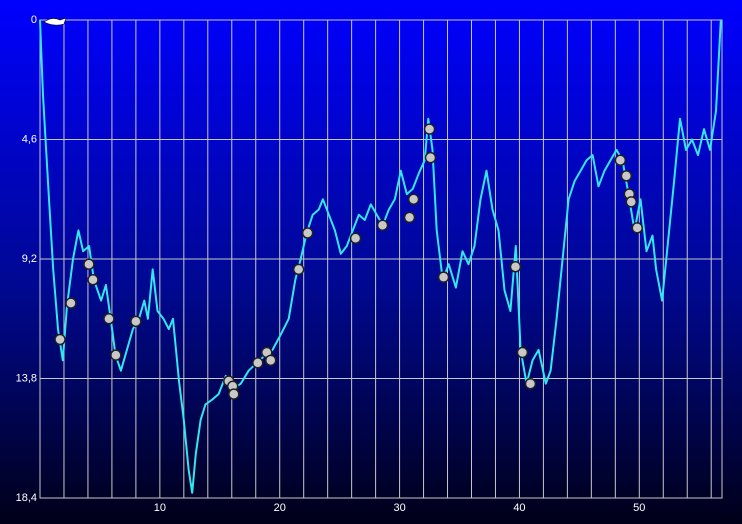 The width and height of the screenshot is (742, 524). Describe the element at coordinates (519, 508) in the screenshot. I see `x-tick-label: 40` at that location.